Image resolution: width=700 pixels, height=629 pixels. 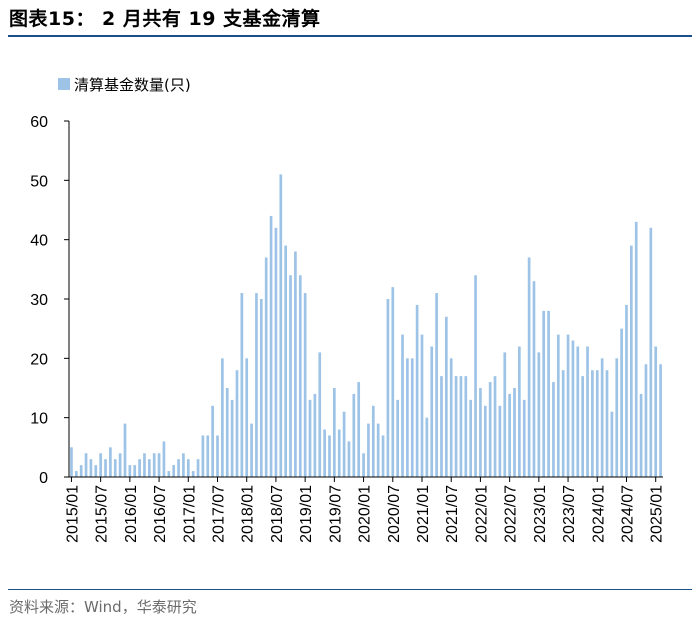 What do you see at coordinates (335, 514) in the screenshot?
I see `x-tick-label: 2019/07` at bounding box center [335, 514].